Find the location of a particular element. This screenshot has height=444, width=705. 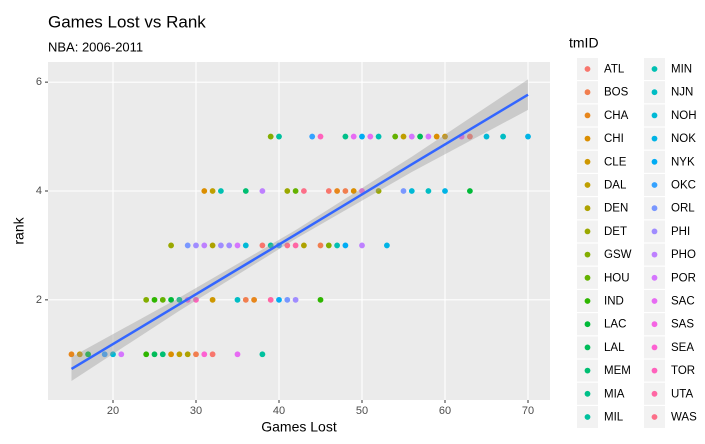

legend-label: NOH is located at coordinates (684, 116).